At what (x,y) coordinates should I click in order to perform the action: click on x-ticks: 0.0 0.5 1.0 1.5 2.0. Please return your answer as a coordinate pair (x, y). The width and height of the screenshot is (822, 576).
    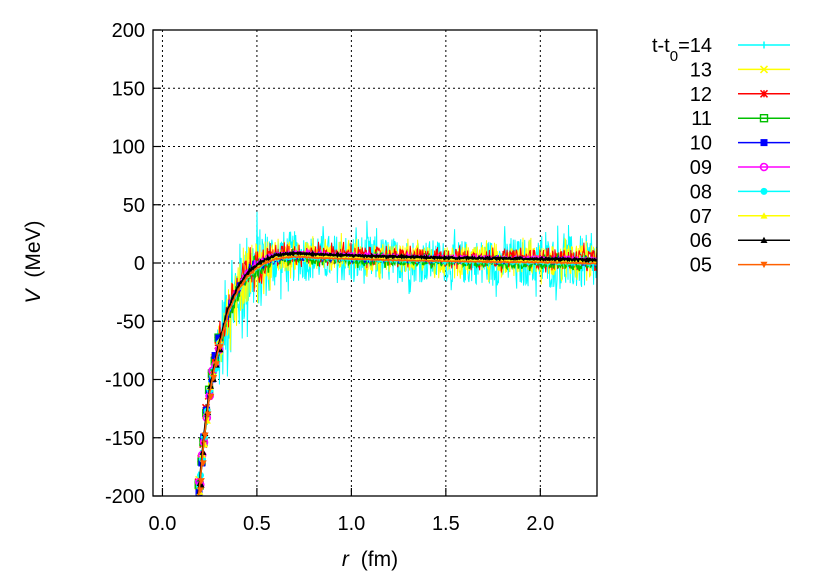
    Looking at the image, I should click on (351, 511).